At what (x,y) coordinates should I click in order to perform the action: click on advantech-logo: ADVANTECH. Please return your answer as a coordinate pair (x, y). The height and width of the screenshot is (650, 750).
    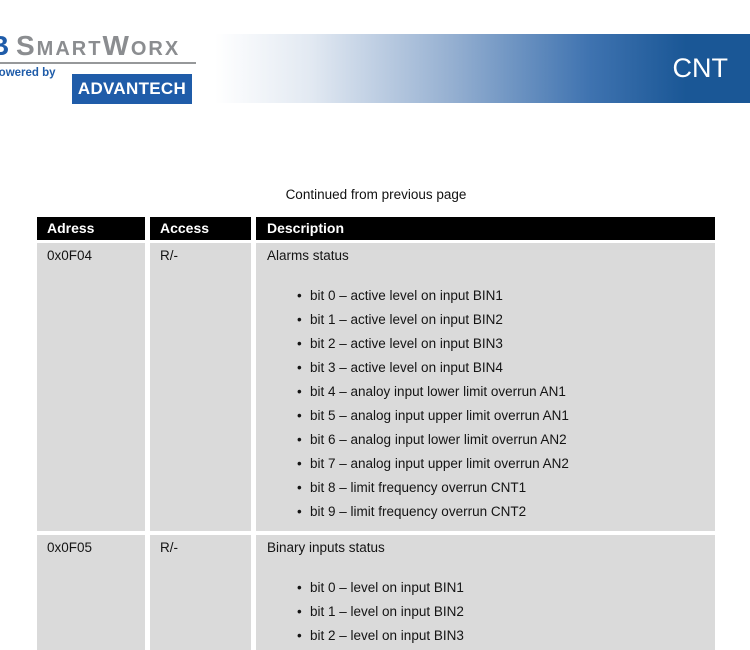
    Looking at the image, I should click on (132, 89).